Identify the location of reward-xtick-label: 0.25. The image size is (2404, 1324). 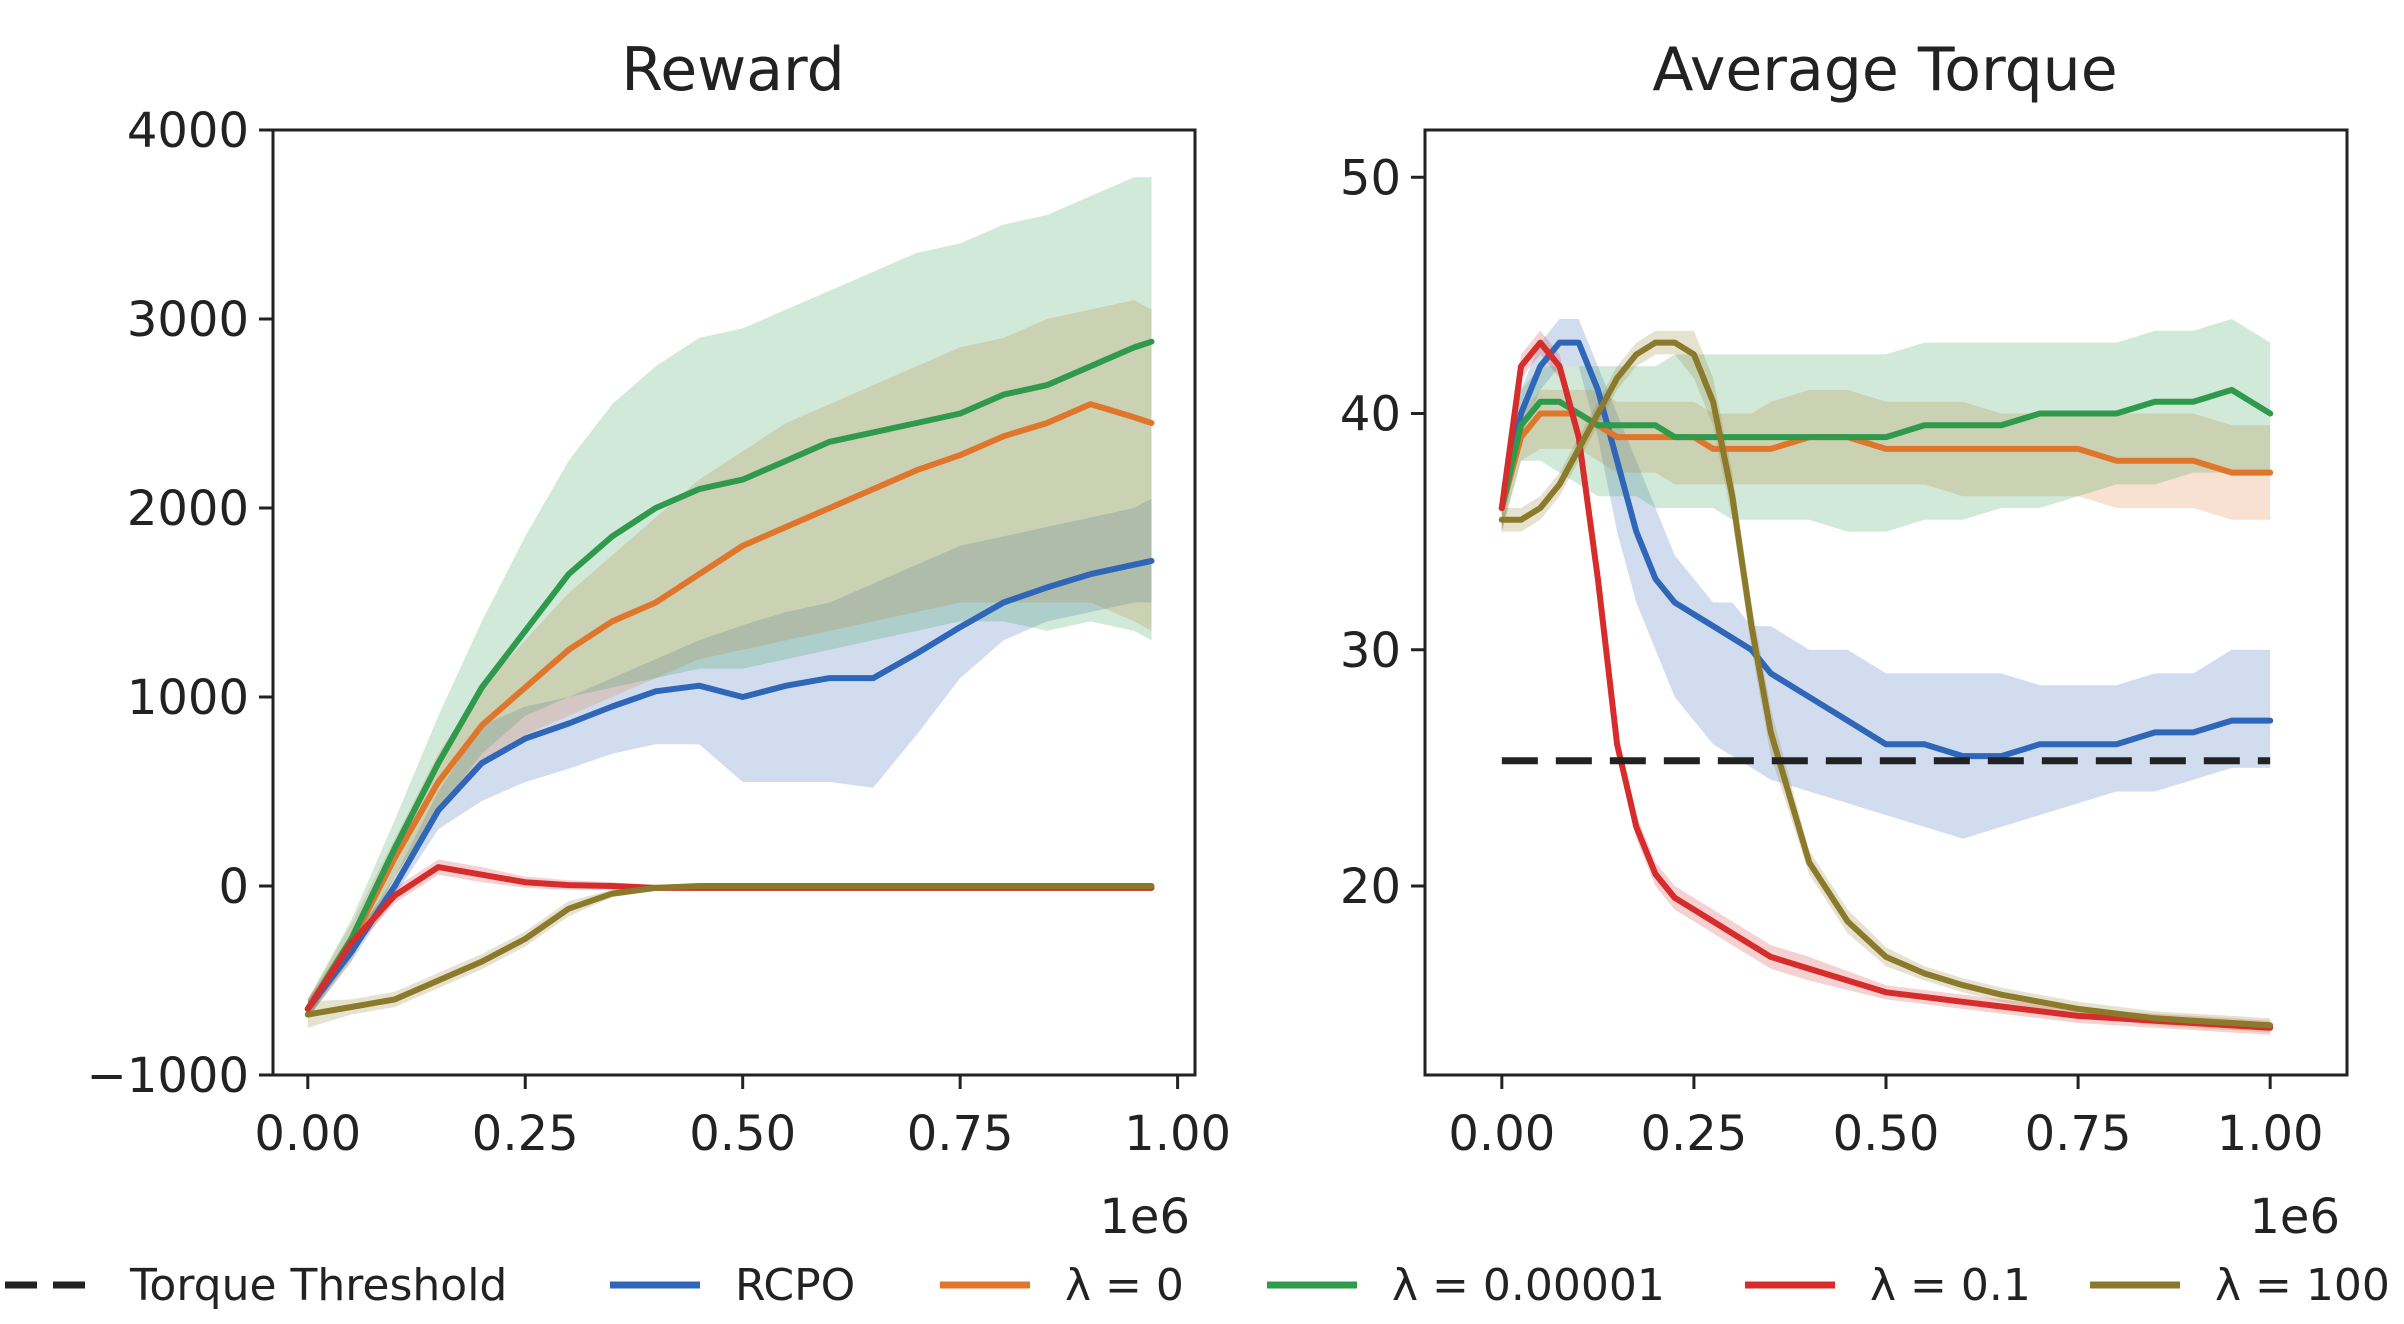
(525, 1134).